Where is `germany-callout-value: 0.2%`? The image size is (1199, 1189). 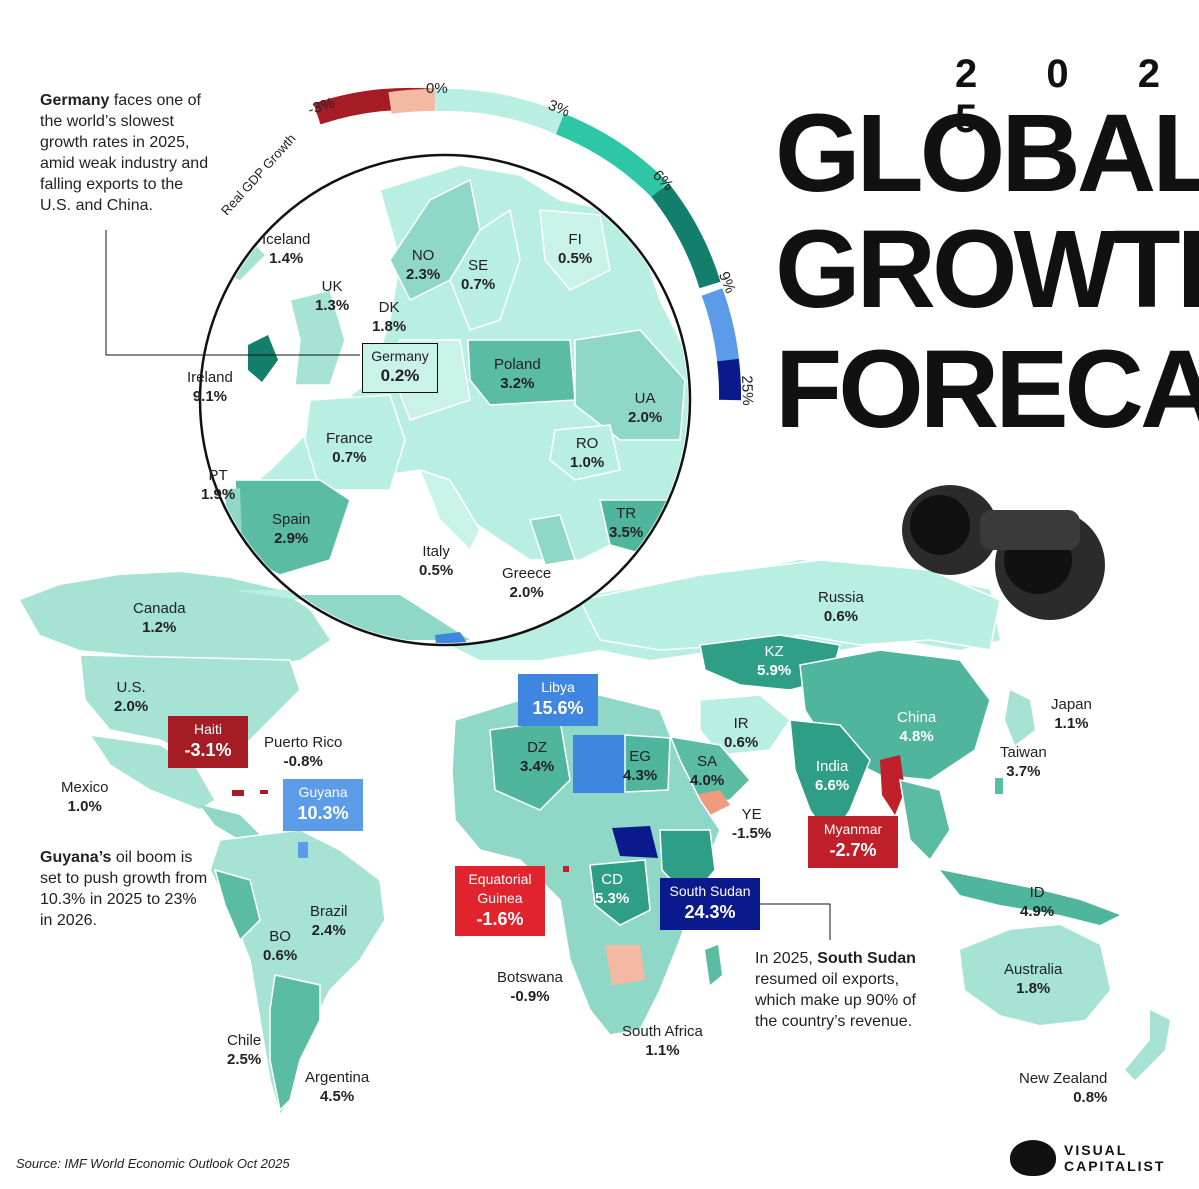 germany-callout-value: 0.2% is located at coordinates (400, 375).